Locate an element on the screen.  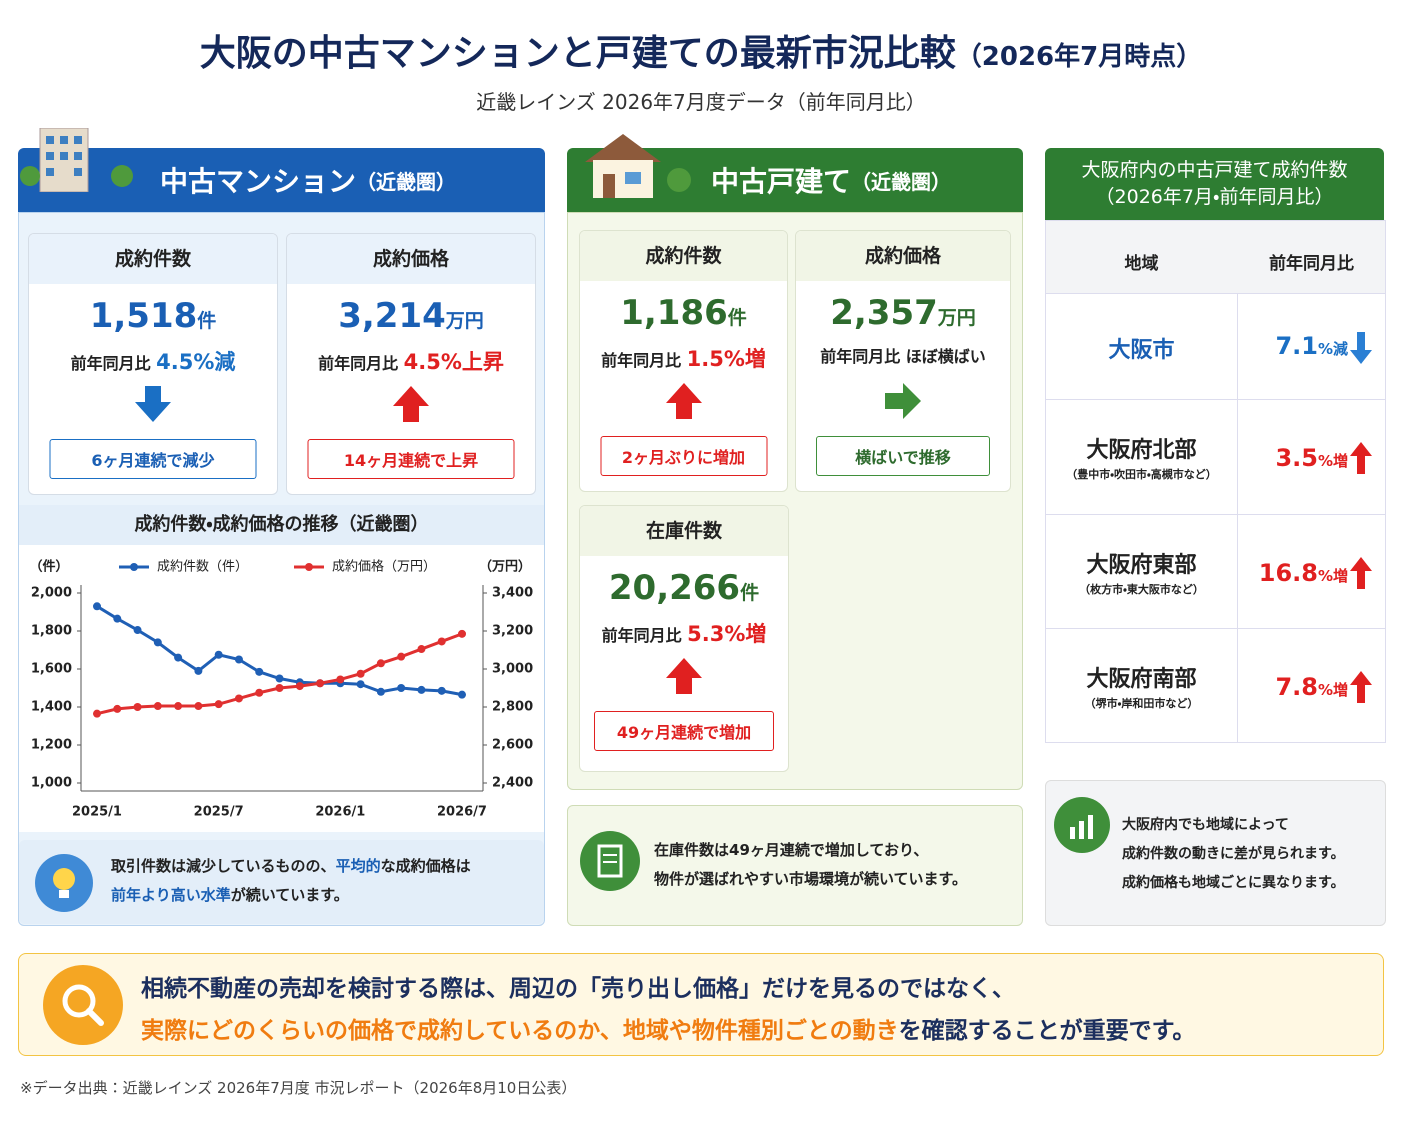
mansion-note: 取引件数は減少しているものの、平均的な成約価格は 前年より高い水準が続いています。 is located at coordinates (281, 882).